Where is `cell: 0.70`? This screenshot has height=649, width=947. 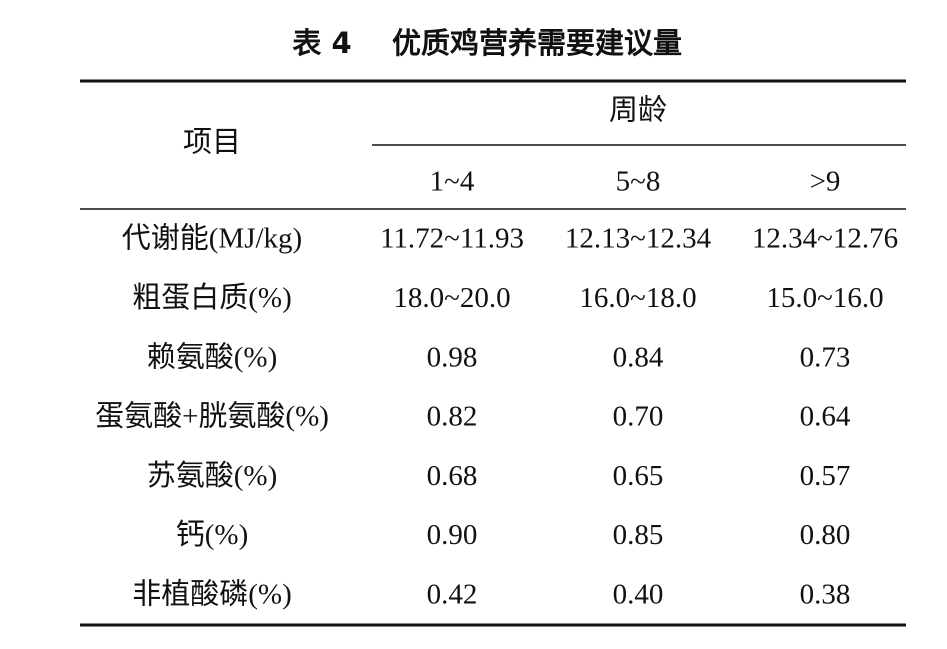 cell: 0.70 is located at coordinates (638, 417).